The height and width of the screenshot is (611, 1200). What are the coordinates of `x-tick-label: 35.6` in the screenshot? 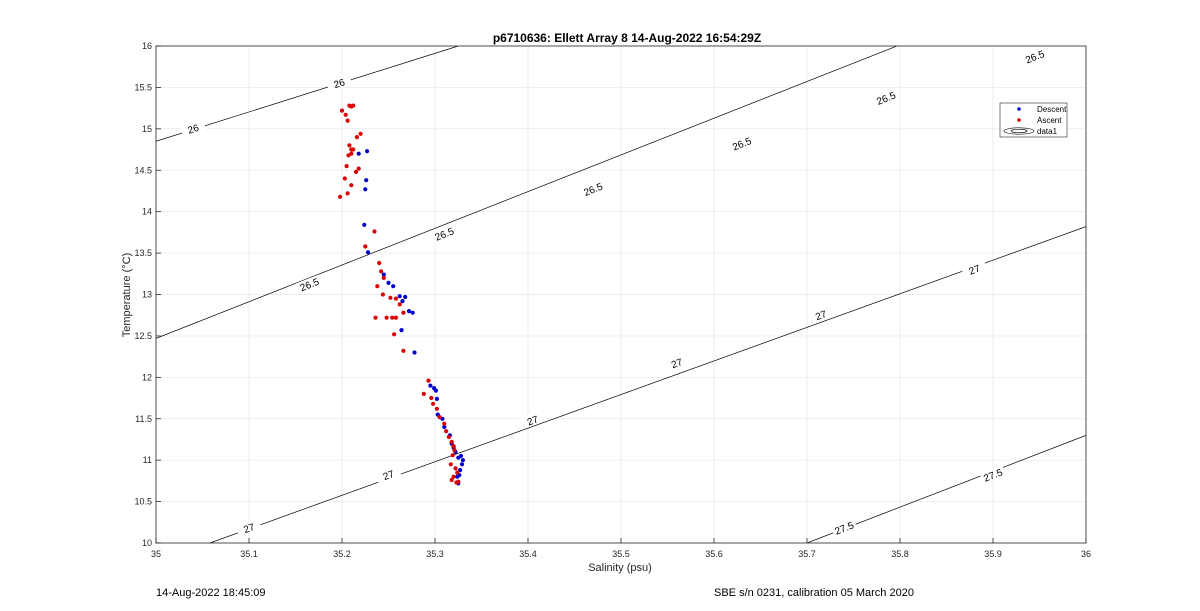 It's located at (714, 554).